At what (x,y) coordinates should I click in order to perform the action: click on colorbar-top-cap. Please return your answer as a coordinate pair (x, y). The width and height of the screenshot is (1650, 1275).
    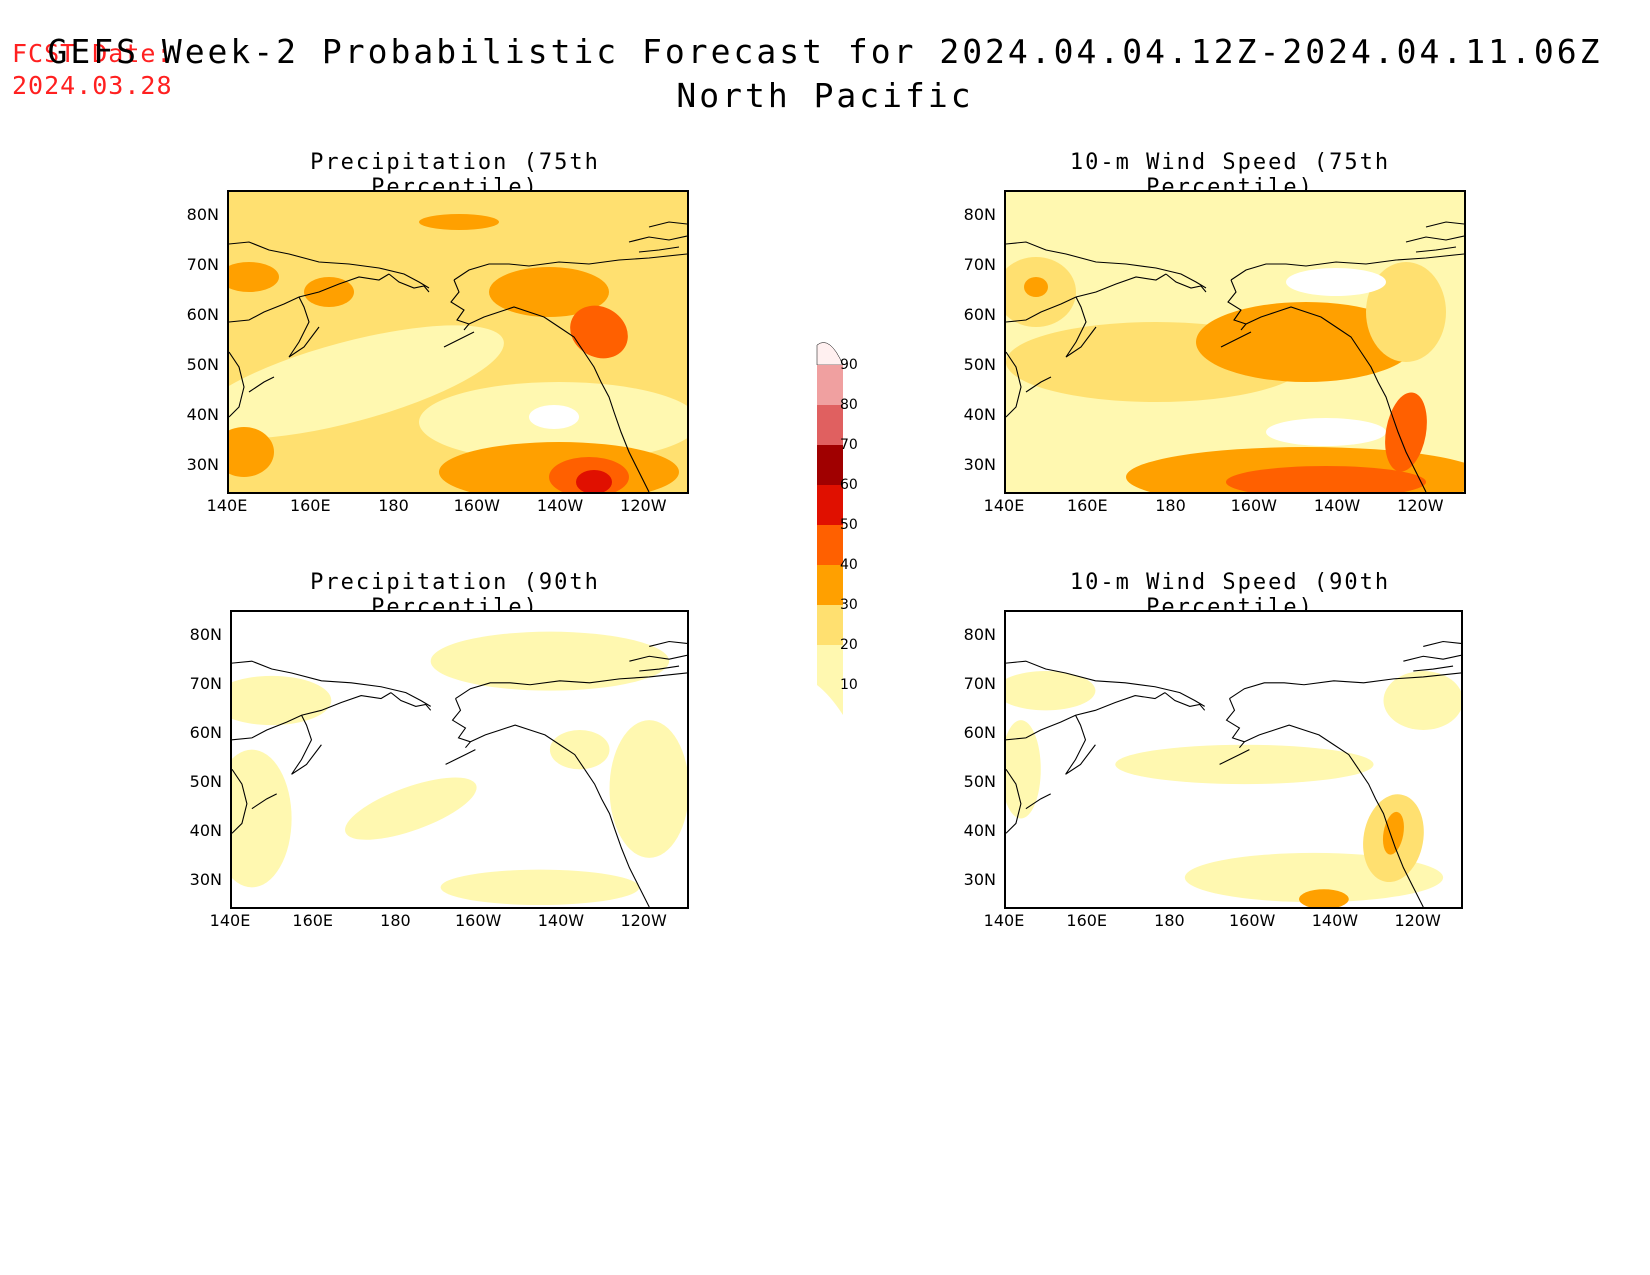
    Looking at the image, I should click on (830, 354).